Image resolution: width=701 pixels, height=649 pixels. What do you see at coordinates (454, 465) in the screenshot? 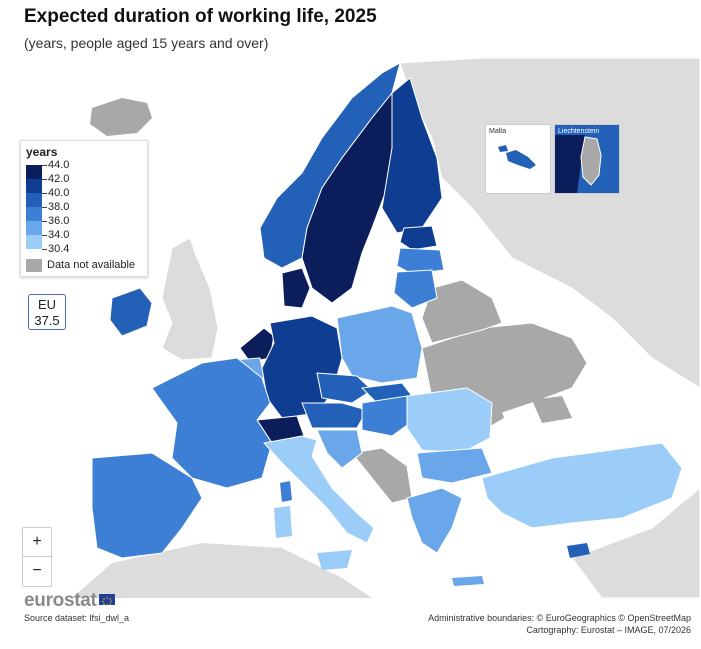
I see `region-bulgaria` at bounding box center [454, 465].